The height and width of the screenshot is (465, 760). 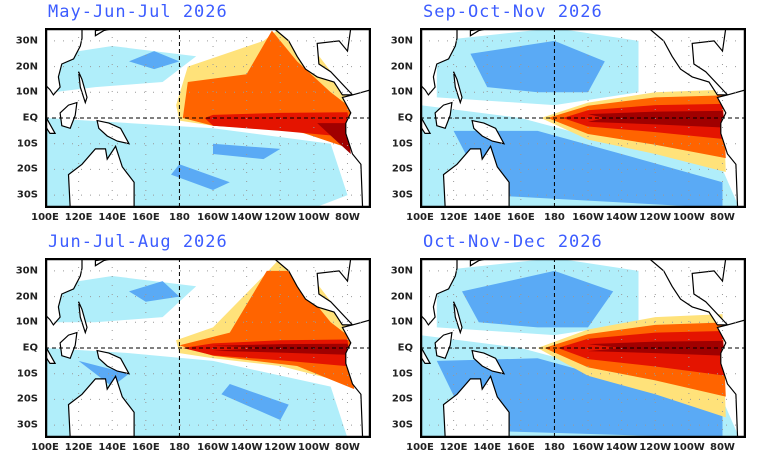 What do you see at coordinates (655, 447) in the screenshot?
I see `lon-label: 120W` at bounding box center [655, 447].